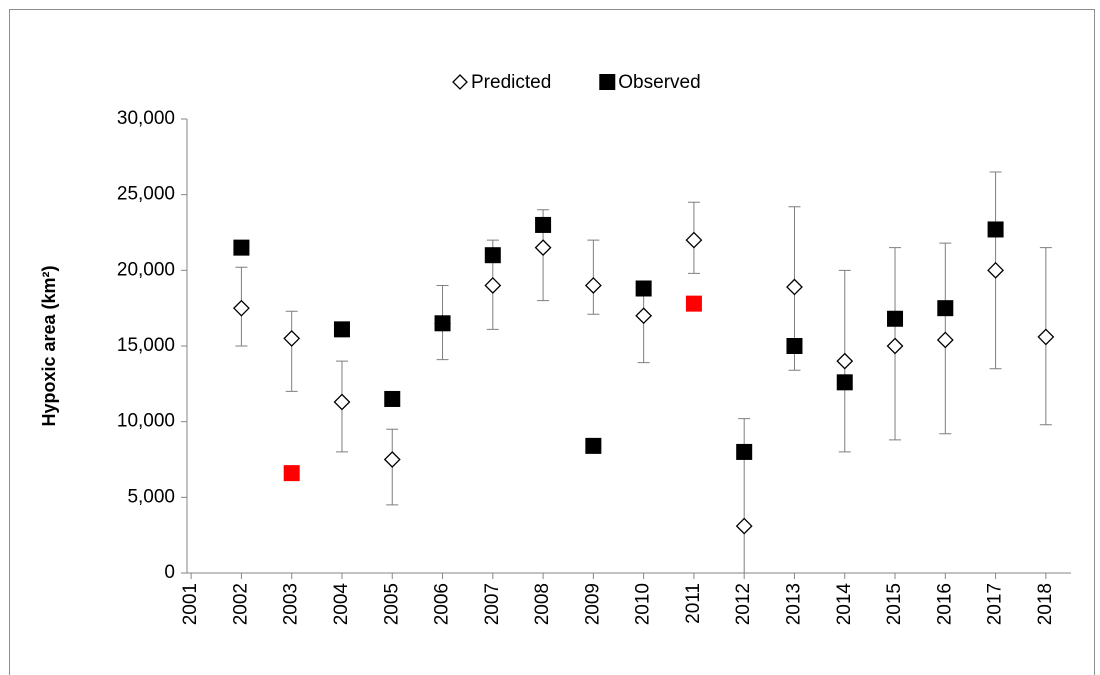  Describe the element at coordinates (693, 603) in the screenshot. I see `x-tick-label: 2011` at that location.